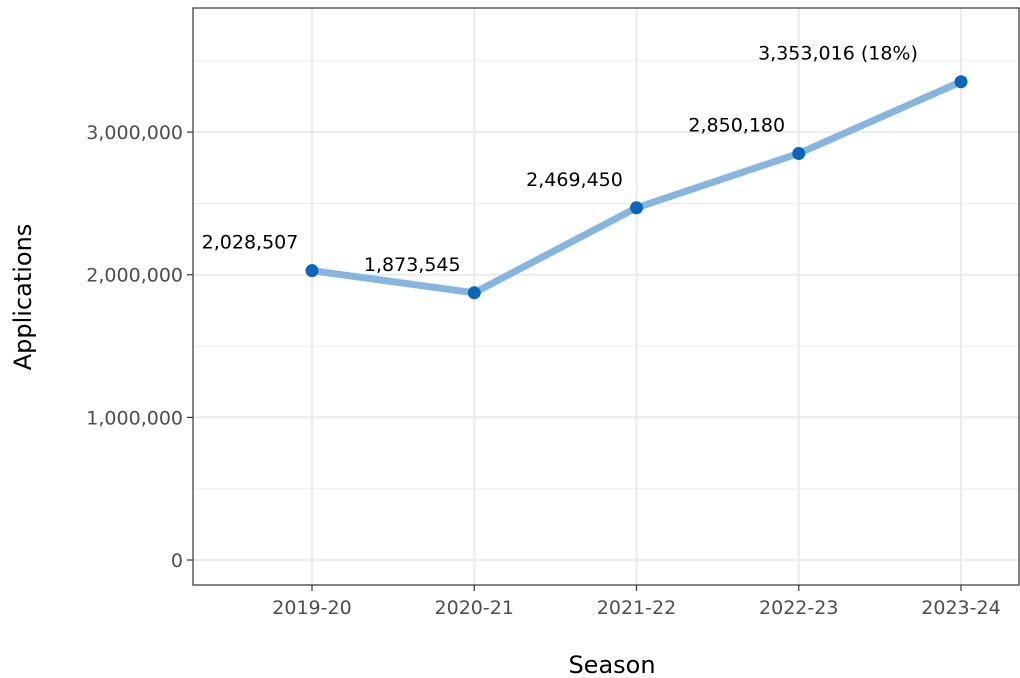 This screenshot has height=678, width=1020. What do you see at coordinates (134, 418) in the screenshot?
I see `y-tick-label: 1,000,000` at bounding box center [134, 418].